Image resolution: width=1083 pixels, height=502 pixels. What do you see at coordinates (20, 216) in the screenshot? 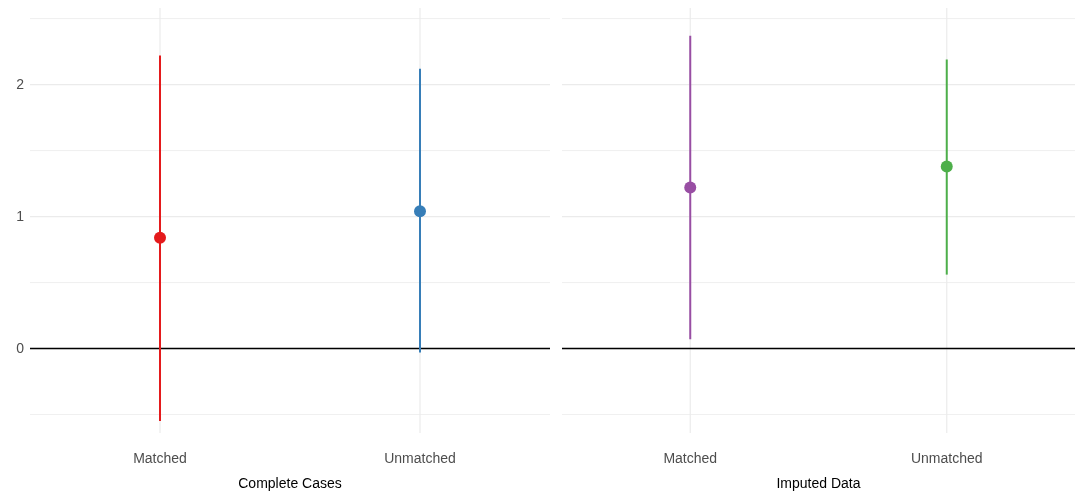
I see `y-tick-label: 1` at bounding box center [20, 216].